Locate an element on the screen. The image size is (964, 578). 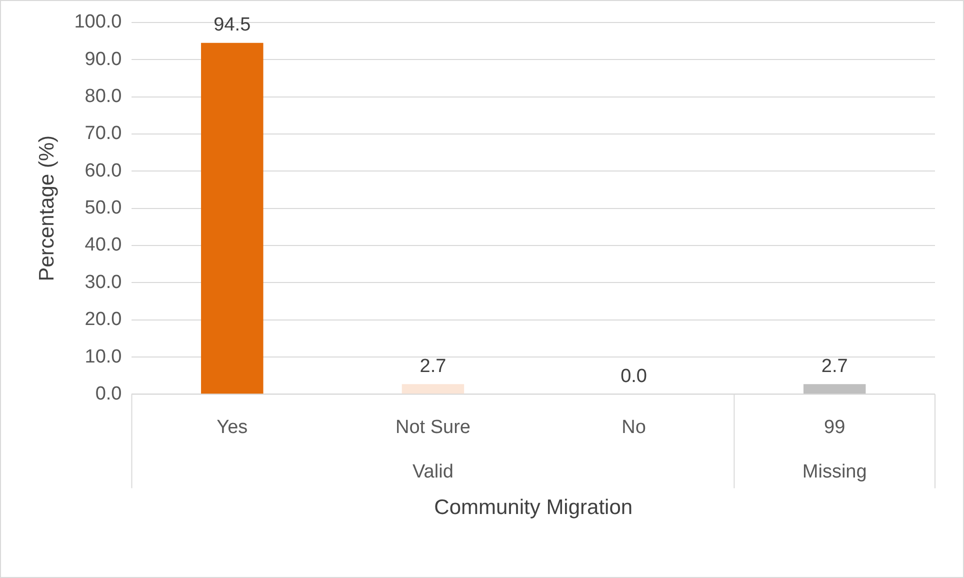
y-tick-label: 10.0 is located at coordinates (103, 357).